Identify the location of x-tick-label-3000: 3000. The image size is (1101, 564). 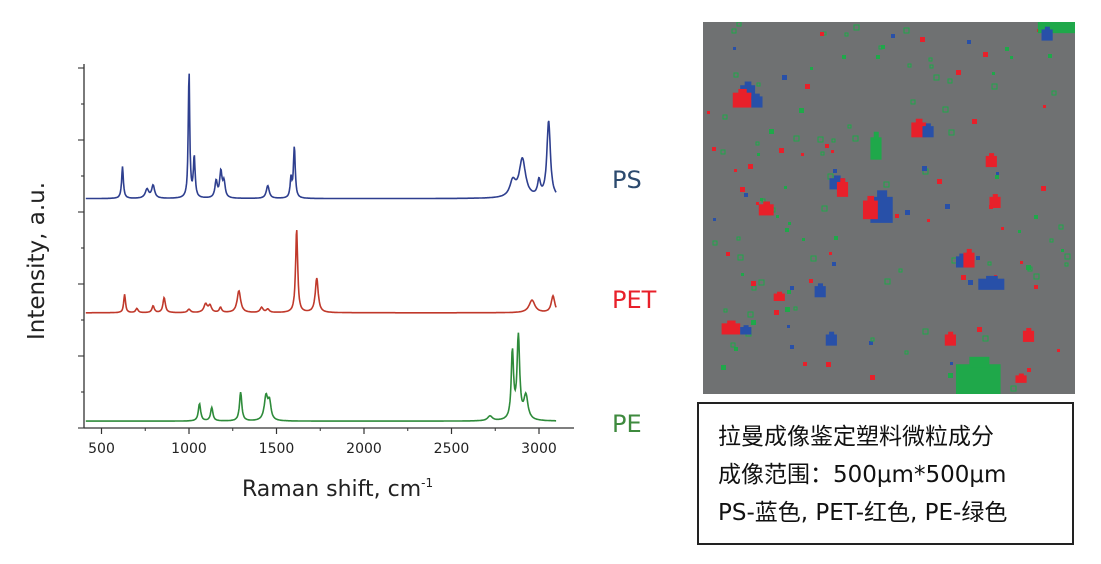
(539, 449).